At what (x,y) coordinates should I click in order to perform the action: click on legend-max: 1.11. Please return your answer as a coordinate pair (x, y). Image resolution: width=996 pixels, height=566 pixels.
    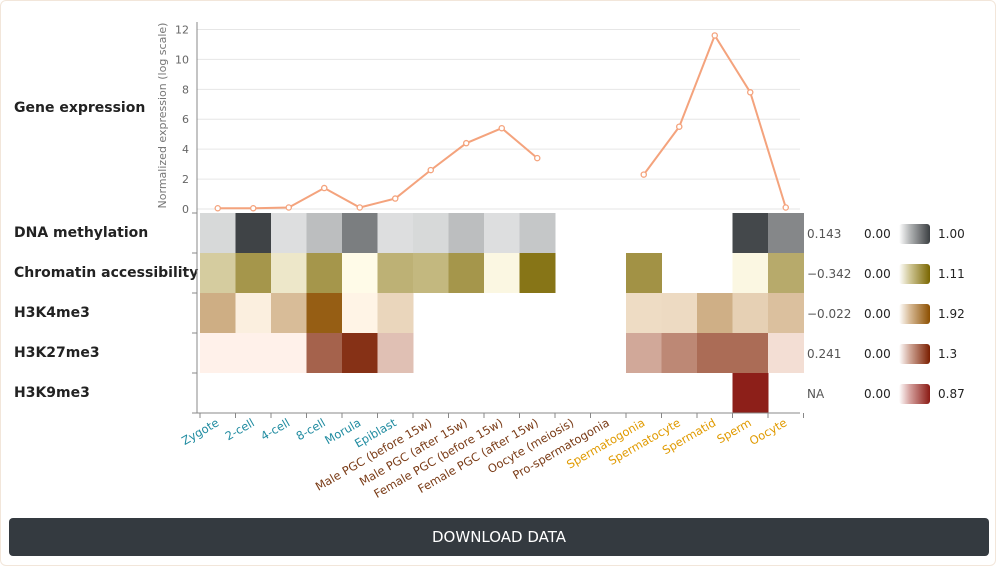
    Looking at the image, I should click on (951, 274).